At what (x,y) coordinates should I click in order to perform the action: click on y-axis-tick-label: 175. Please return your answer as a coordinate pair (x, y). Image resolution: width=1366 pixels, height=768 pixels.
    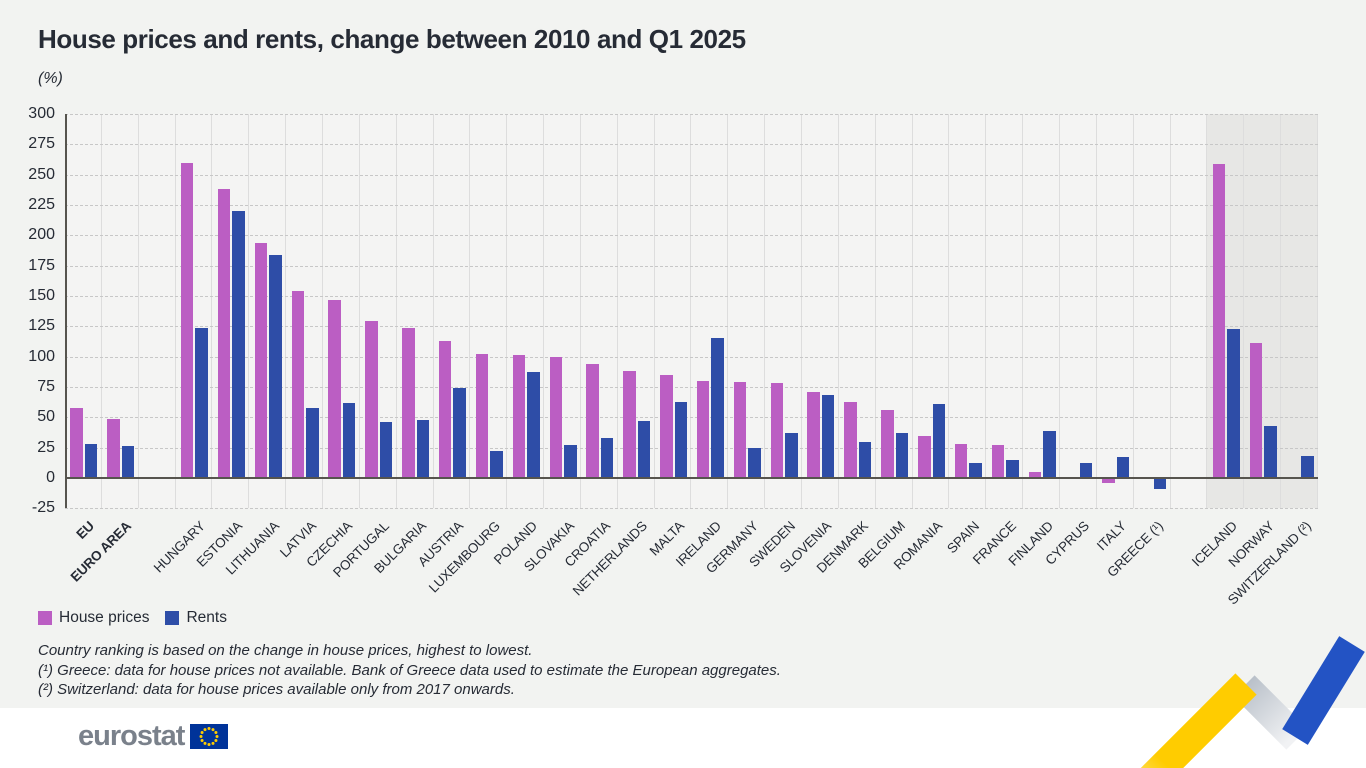
    Looking at the image, I should click on (41, 265).